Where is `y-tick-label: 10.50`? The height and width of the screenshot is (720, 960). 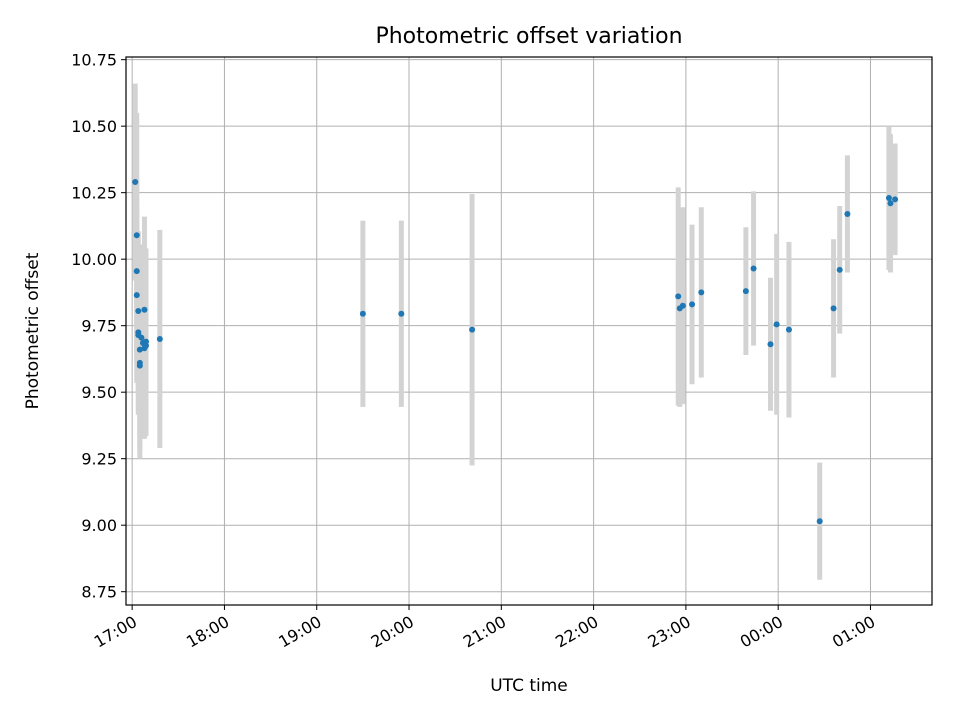 y-tick-label: 10.50 is located at coordinates (94, 126).